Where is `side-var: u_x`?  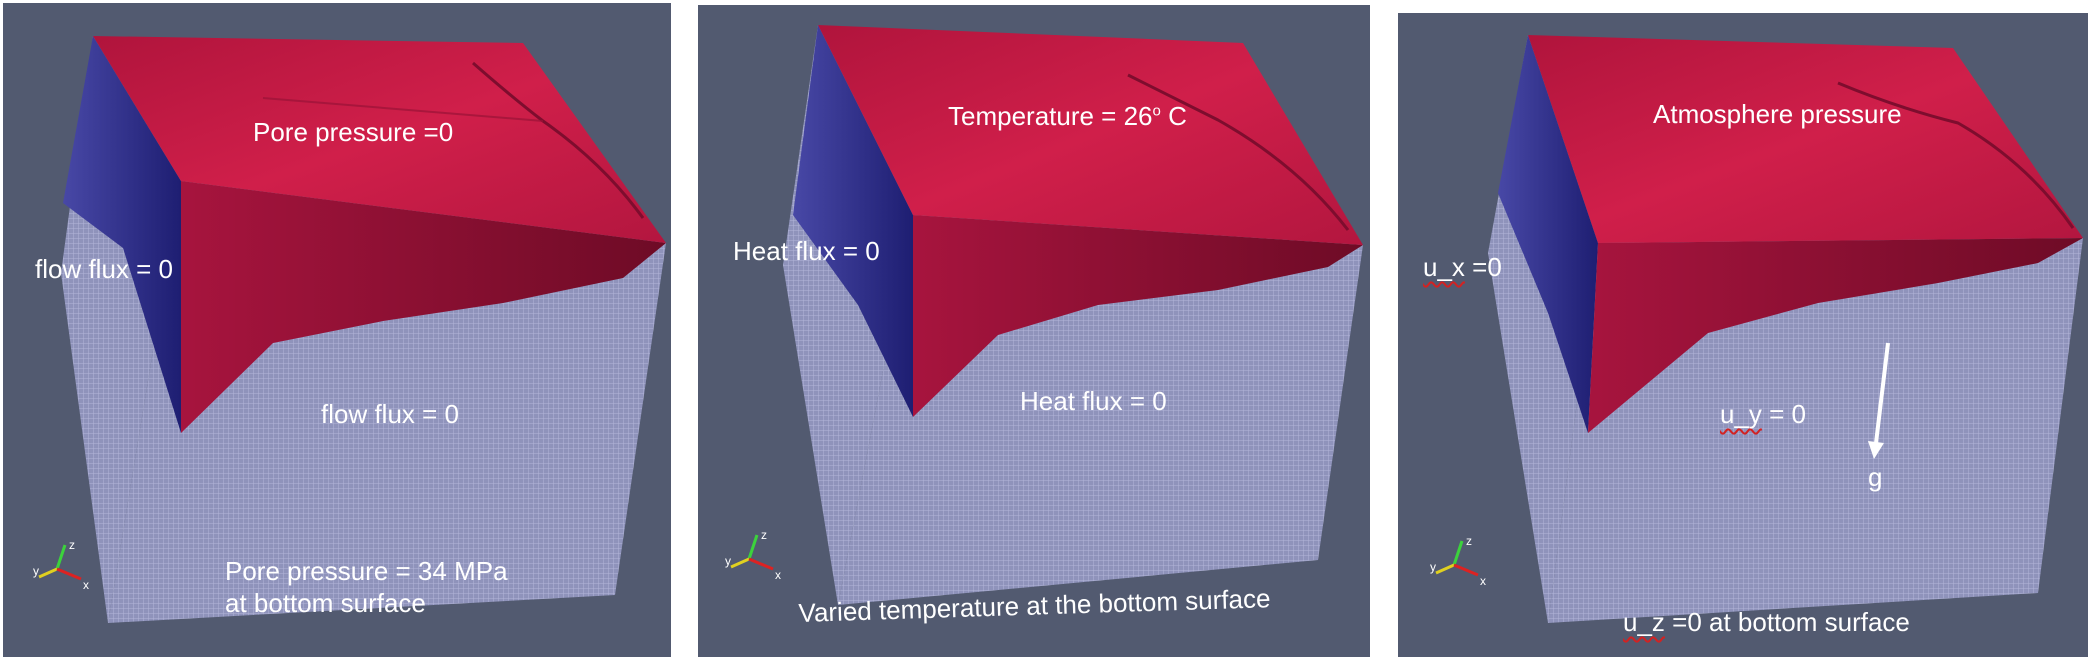 side-var: u_x is located at coordinates (1444, 267).